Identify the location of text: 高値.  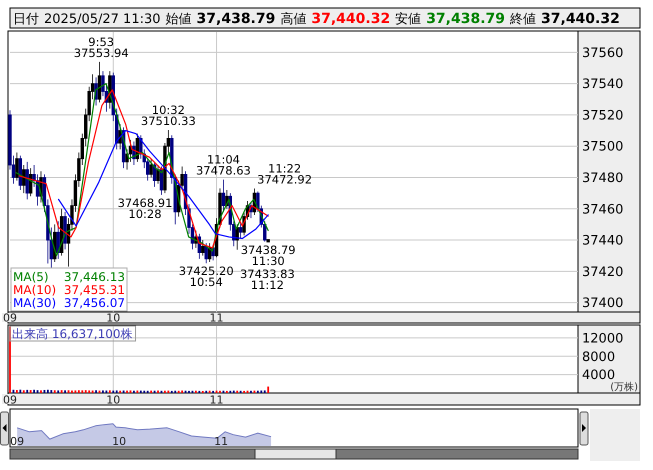
(293, 19).